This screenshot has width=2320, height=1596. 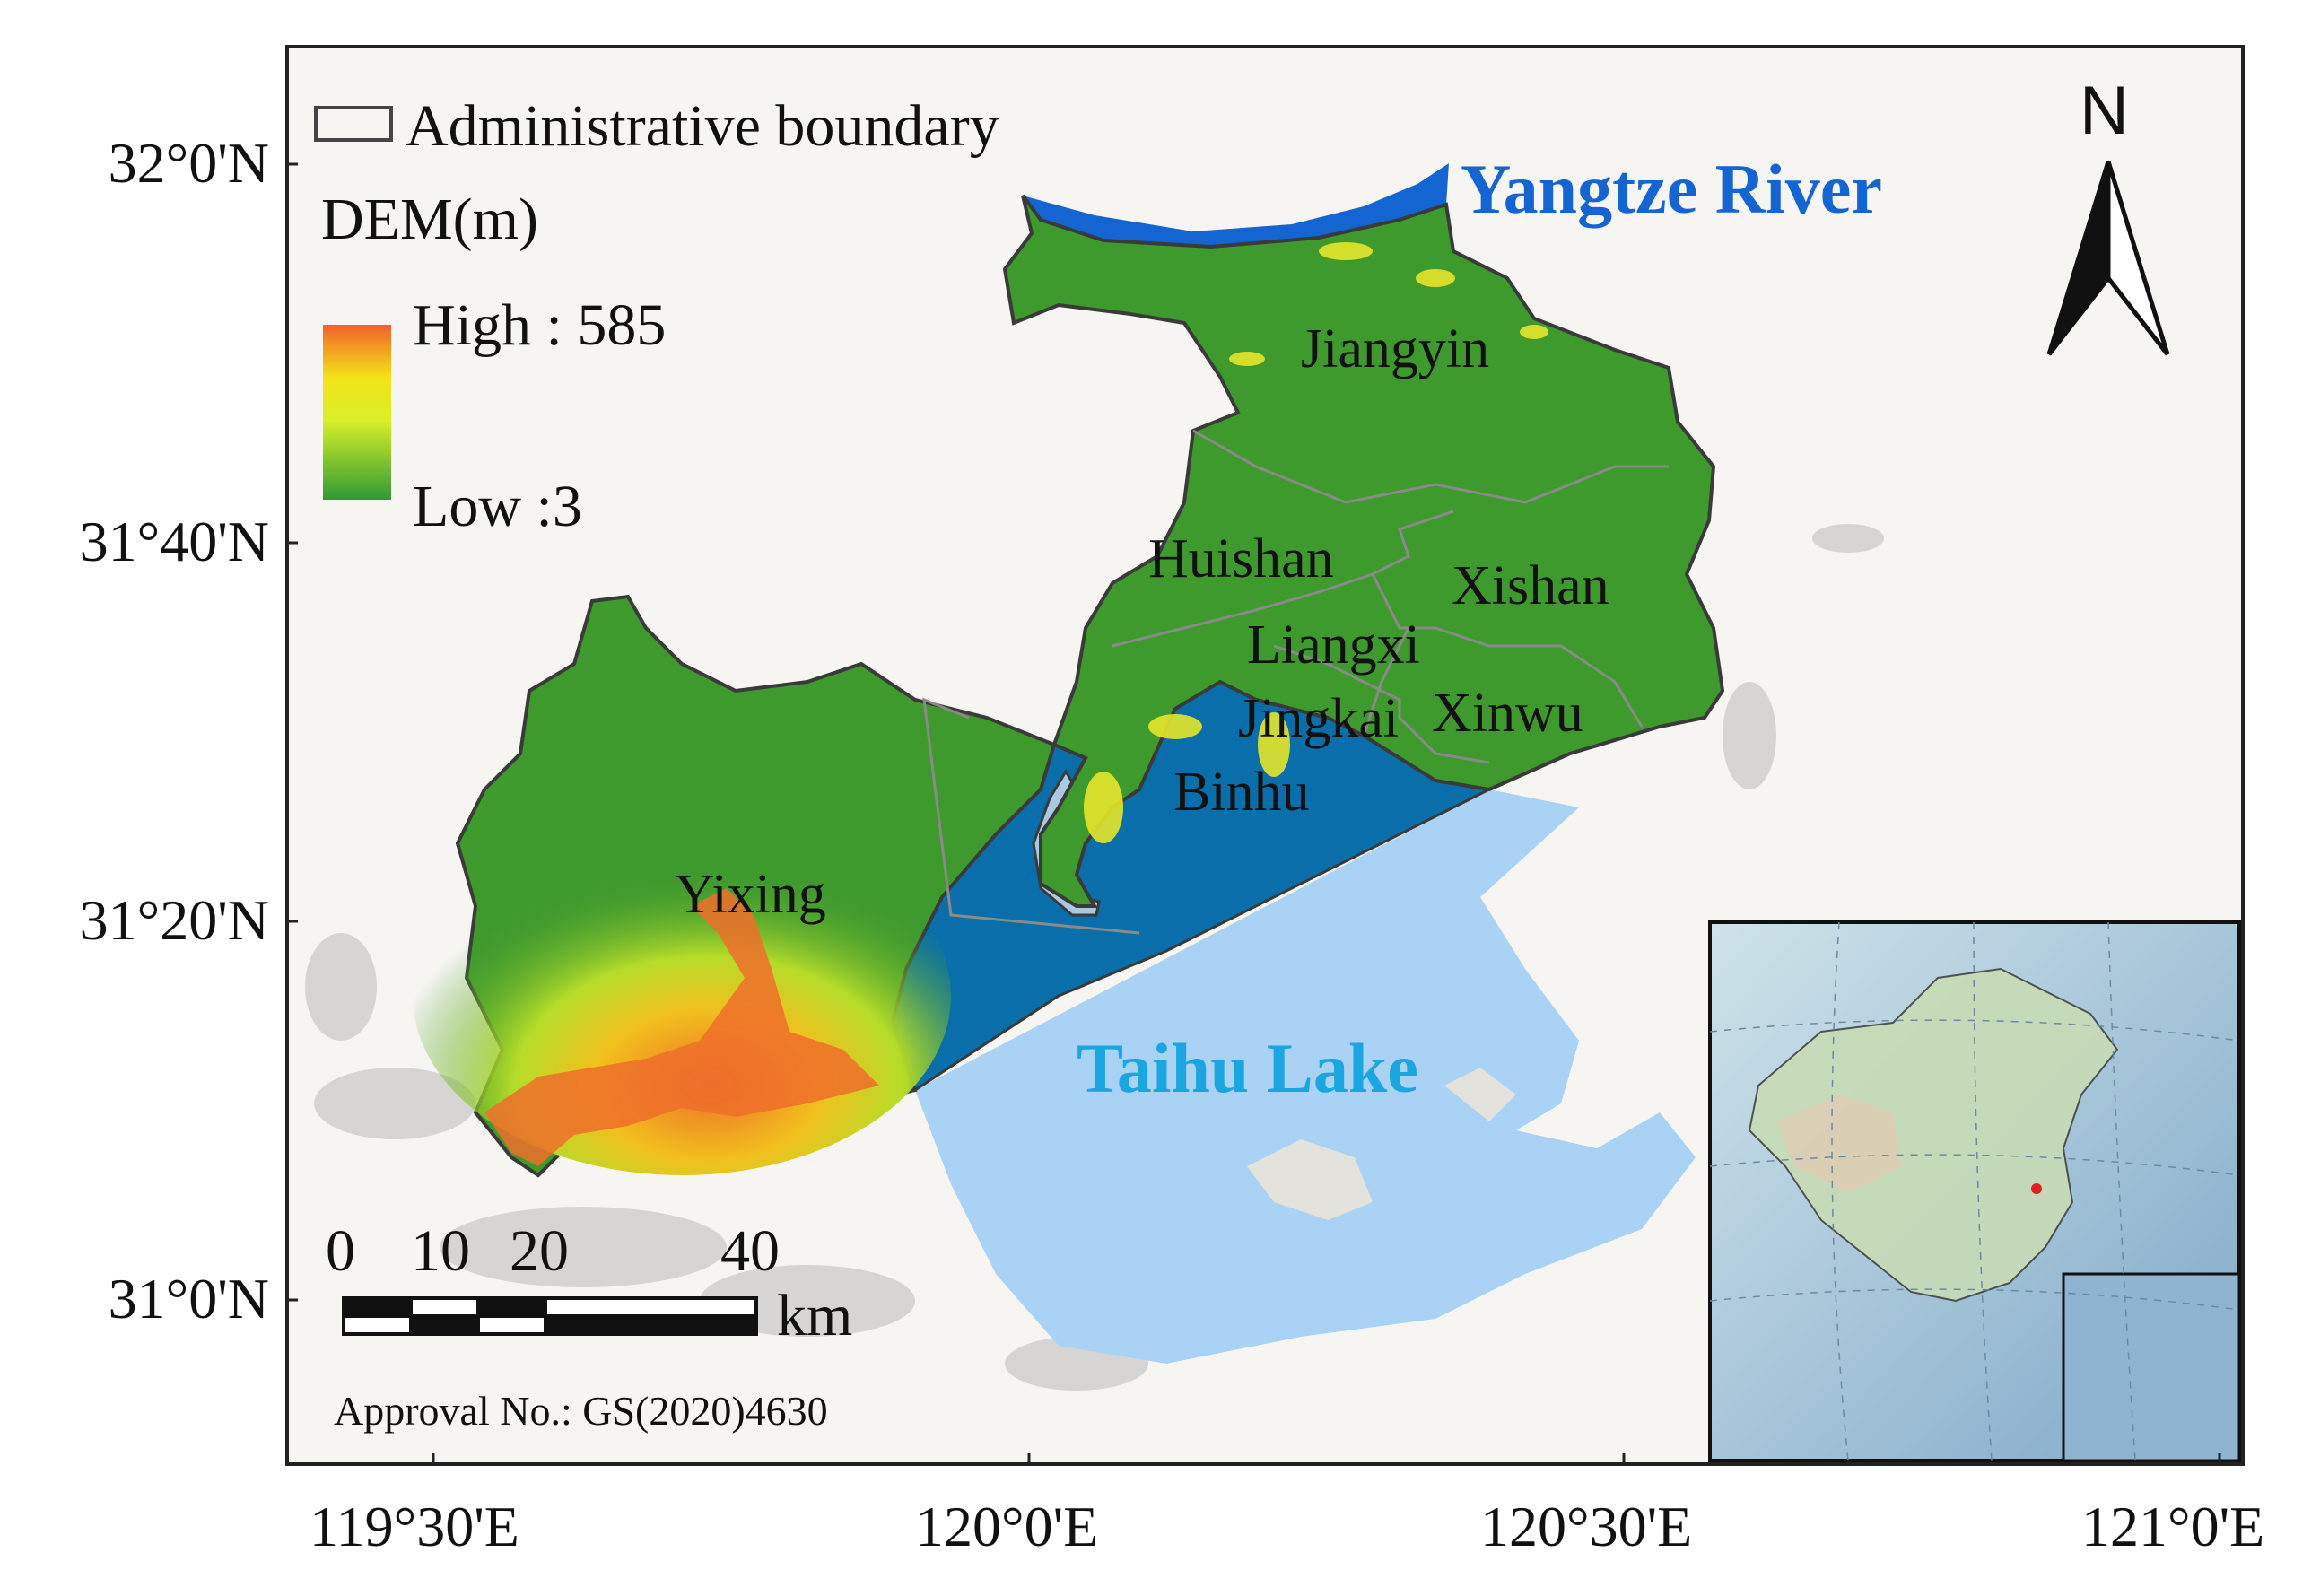 What do you see at coordinates (1241, 558) in the screenshot?
I see `district-label-huishan: Huishan` at bounding box center [1241, 558].